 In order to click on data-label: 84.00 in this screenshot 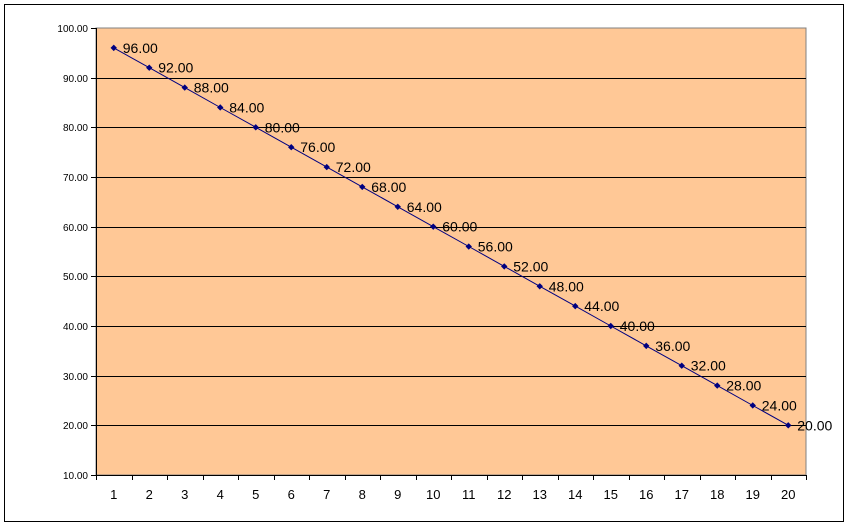, I will do `click(246, 107)`.